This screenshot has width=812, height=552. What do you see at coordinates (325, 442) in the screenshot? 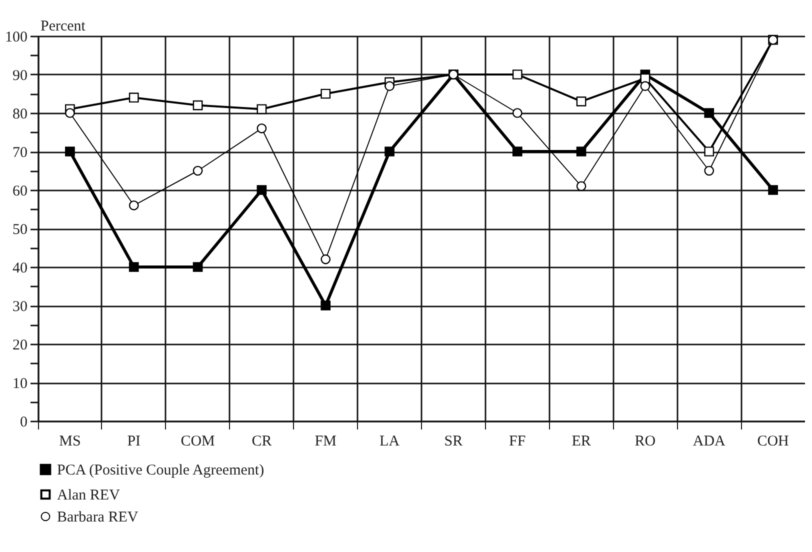
I see `x-tick-label: FM` at bounding box center [325, 442].